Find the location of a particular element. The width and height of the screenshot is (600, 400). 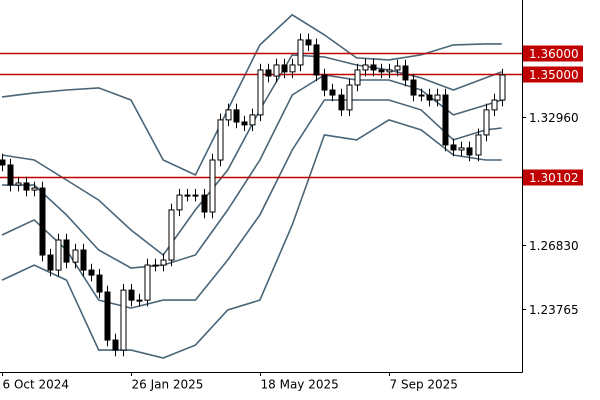

x-tick-label: 26 Jan 2025 is located at coordinates (168, 385).